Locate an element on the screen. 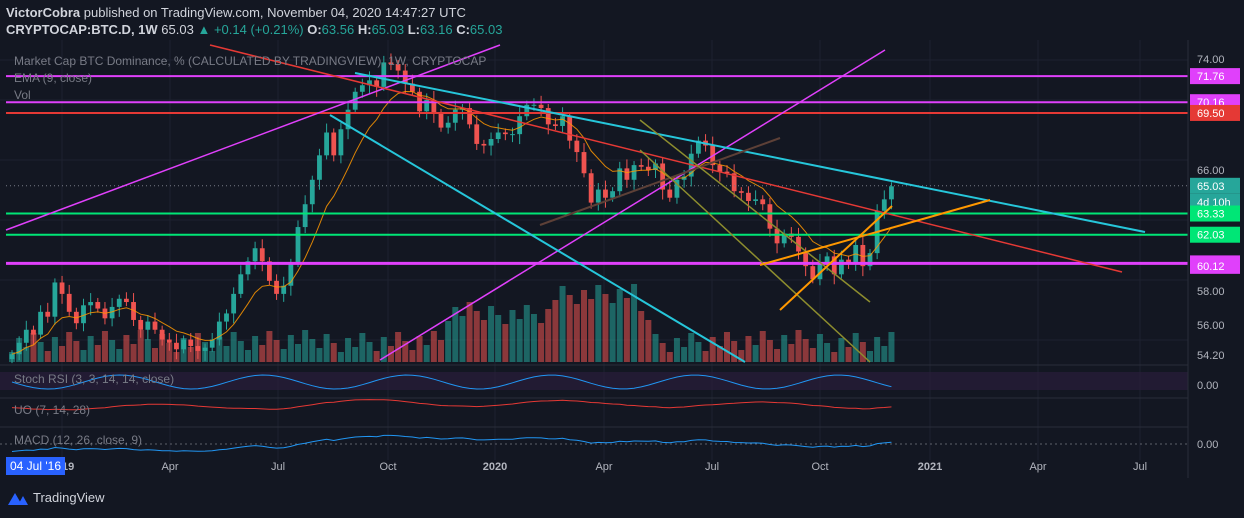  price-label: 60.12 is located at coordinates (1211, 267).